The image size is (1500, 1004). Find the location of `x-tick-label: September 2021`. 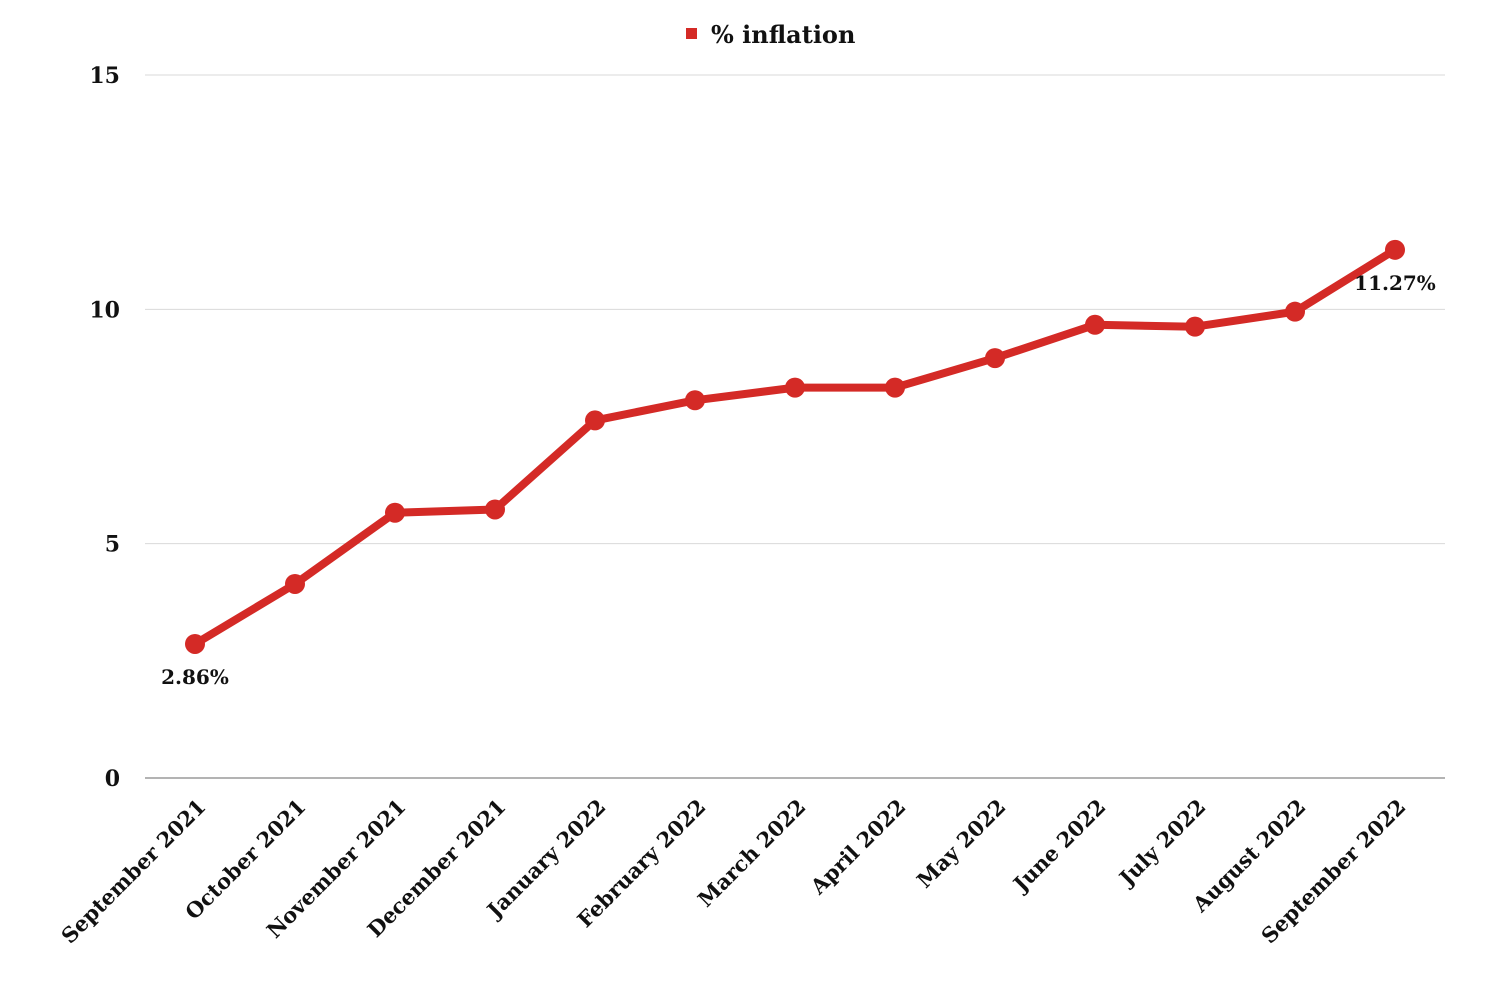

x-tick-label: September 2021 is located at coordinates (133, 871).